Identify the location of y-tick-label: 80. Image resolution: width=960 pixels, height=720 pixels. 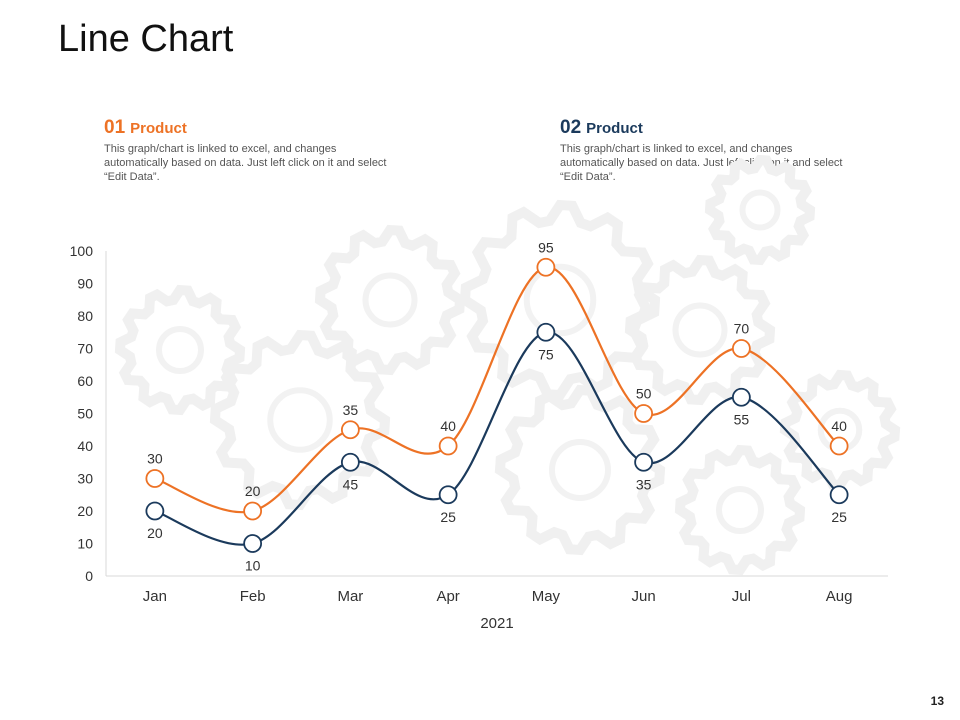
(85, 316).